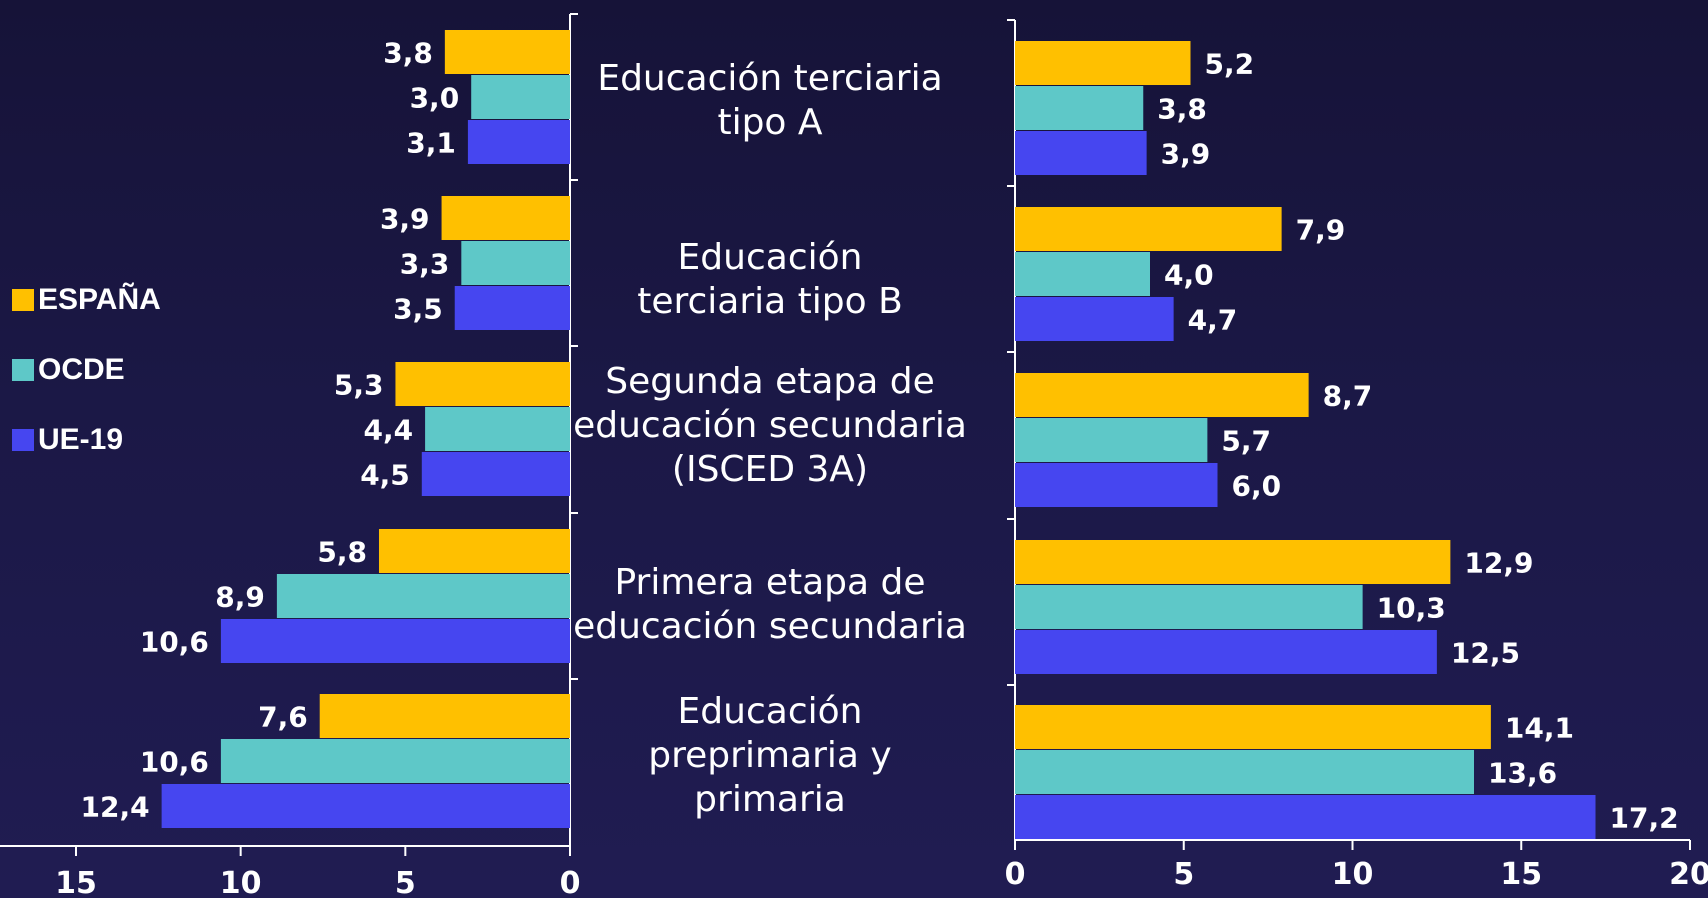 The image size is (1708, 898). Describe the element at coordinates (388, 430) in the screenshot. I see `left-data-label: 4,4` at that location.